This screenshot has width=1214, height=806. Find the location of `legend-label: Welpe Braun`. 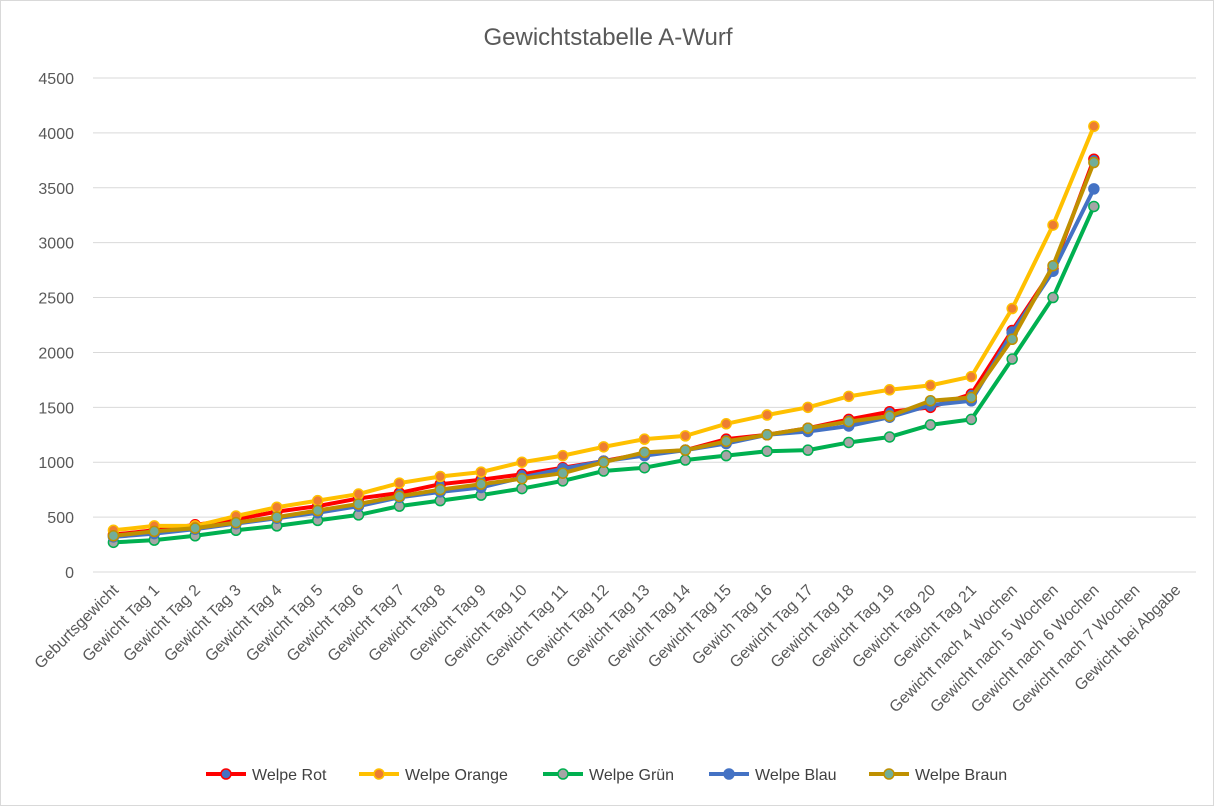

legend-label: Welpe Braun is located at coordinates (961, 775).